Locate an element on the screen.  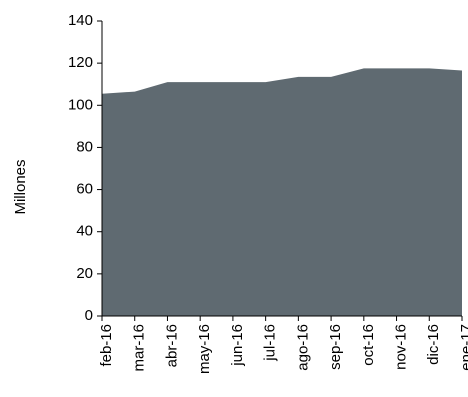
x-tick-label: feb-16 is located at coordinates (106, 345).